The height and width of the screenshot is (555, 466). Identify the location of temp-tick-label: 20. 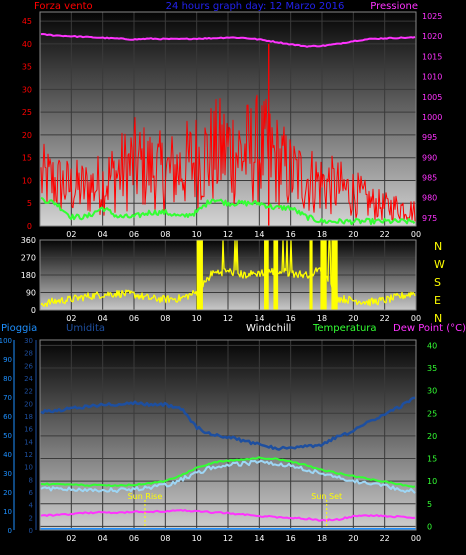
(432, 436).